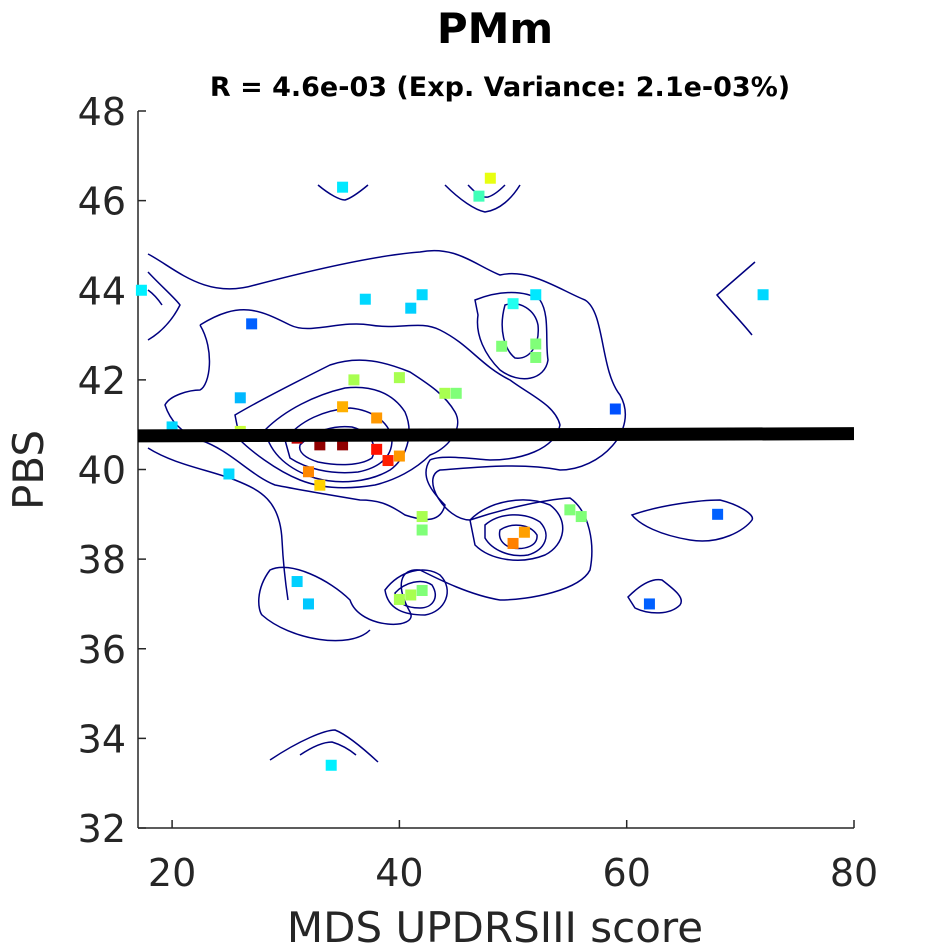 The width and height of the screenshot is (945, 945). Describe the element at coordinates (520, 331) in the screenshot. I see `contour-upper-right-inner` at that location.